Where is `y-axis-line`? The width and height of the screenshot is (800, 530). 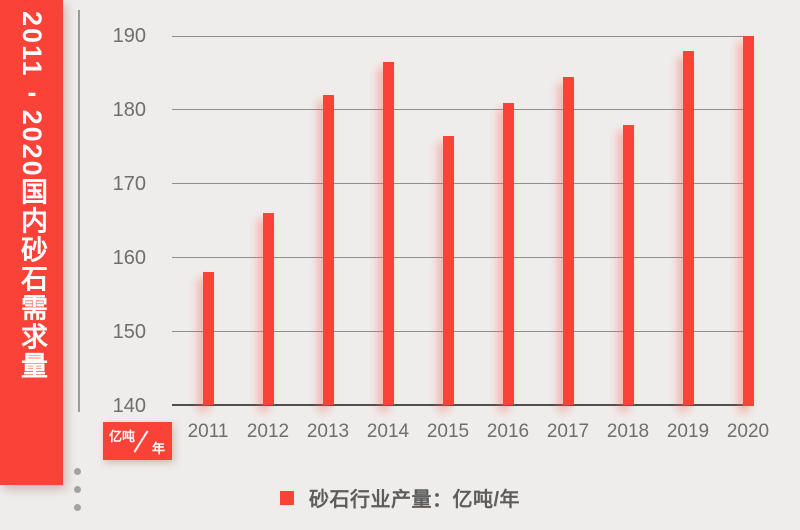 y-axis-line is located at coordinates (79, 211).